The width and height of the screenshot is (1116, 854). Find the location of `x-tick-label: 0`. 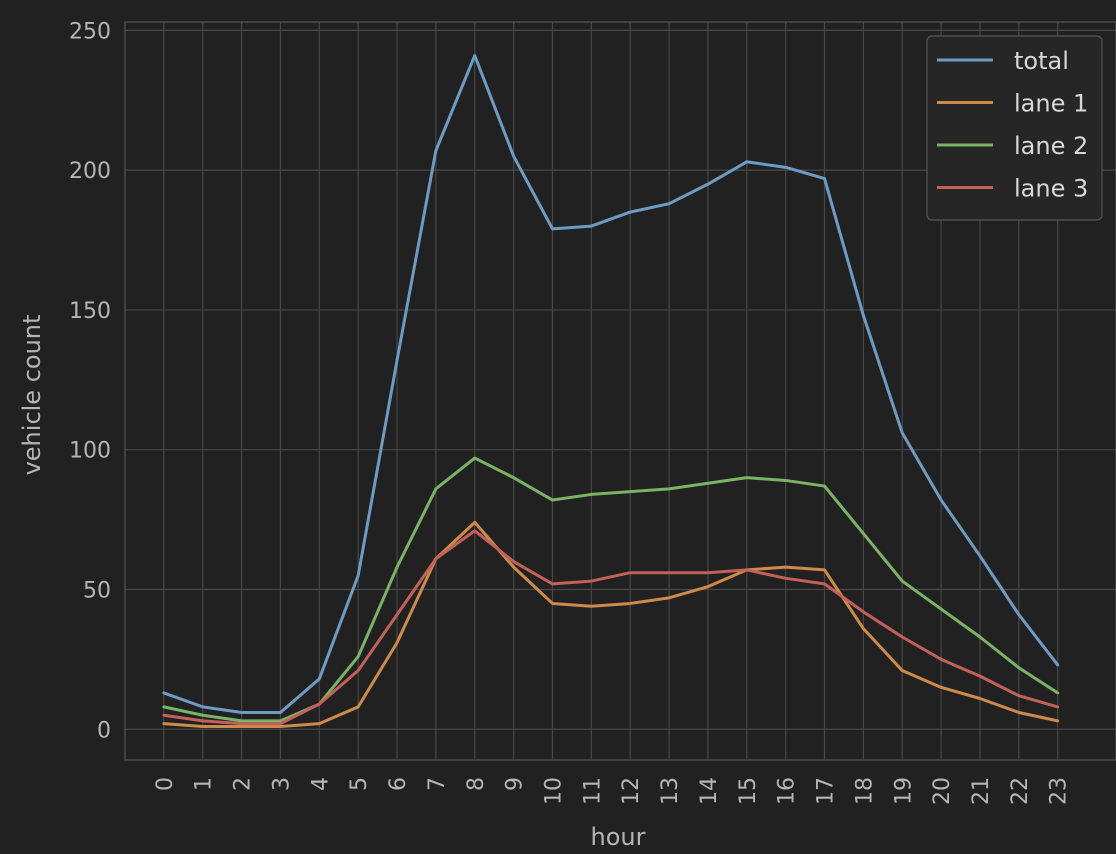

x-tick-label: 0 is located at coordinates (165, 784).